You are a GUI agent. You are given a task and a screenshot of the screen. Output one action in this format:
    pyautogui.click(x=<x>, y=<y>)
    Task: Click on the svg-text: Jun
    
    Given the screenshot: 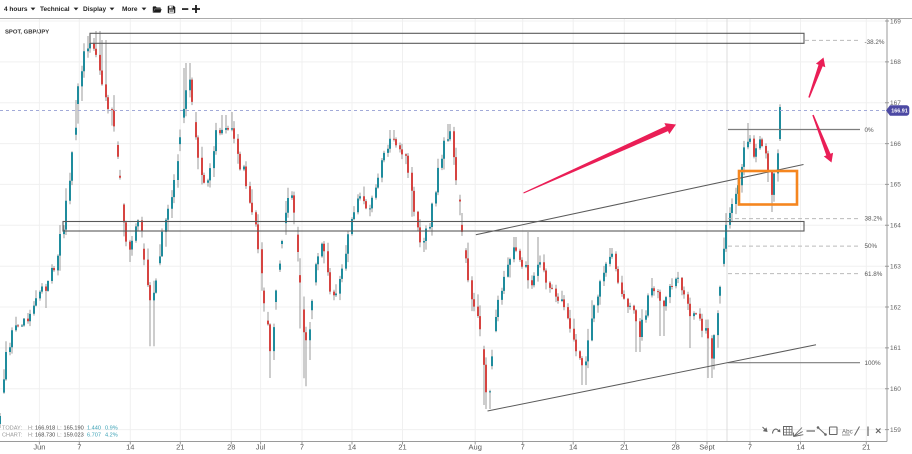 What is the action you would take?
    pyautogui.click(x=39, y=447)
    